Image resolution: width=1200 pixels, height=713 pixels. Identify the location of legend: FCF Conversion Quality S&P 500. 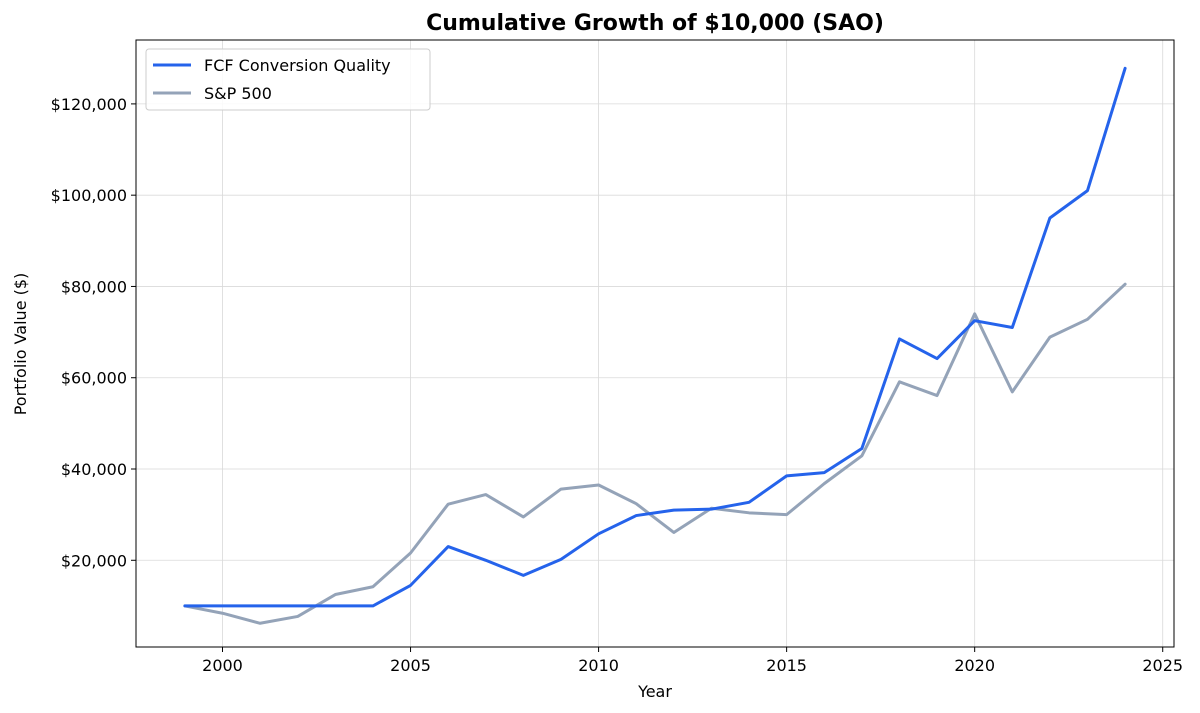
(288, 79).